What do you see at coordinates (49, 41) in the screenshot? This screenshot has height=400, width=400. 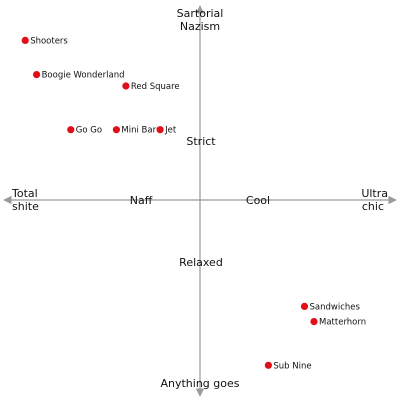 I see `data-label-shooters: Shooters` at bounding box center [49, 41].